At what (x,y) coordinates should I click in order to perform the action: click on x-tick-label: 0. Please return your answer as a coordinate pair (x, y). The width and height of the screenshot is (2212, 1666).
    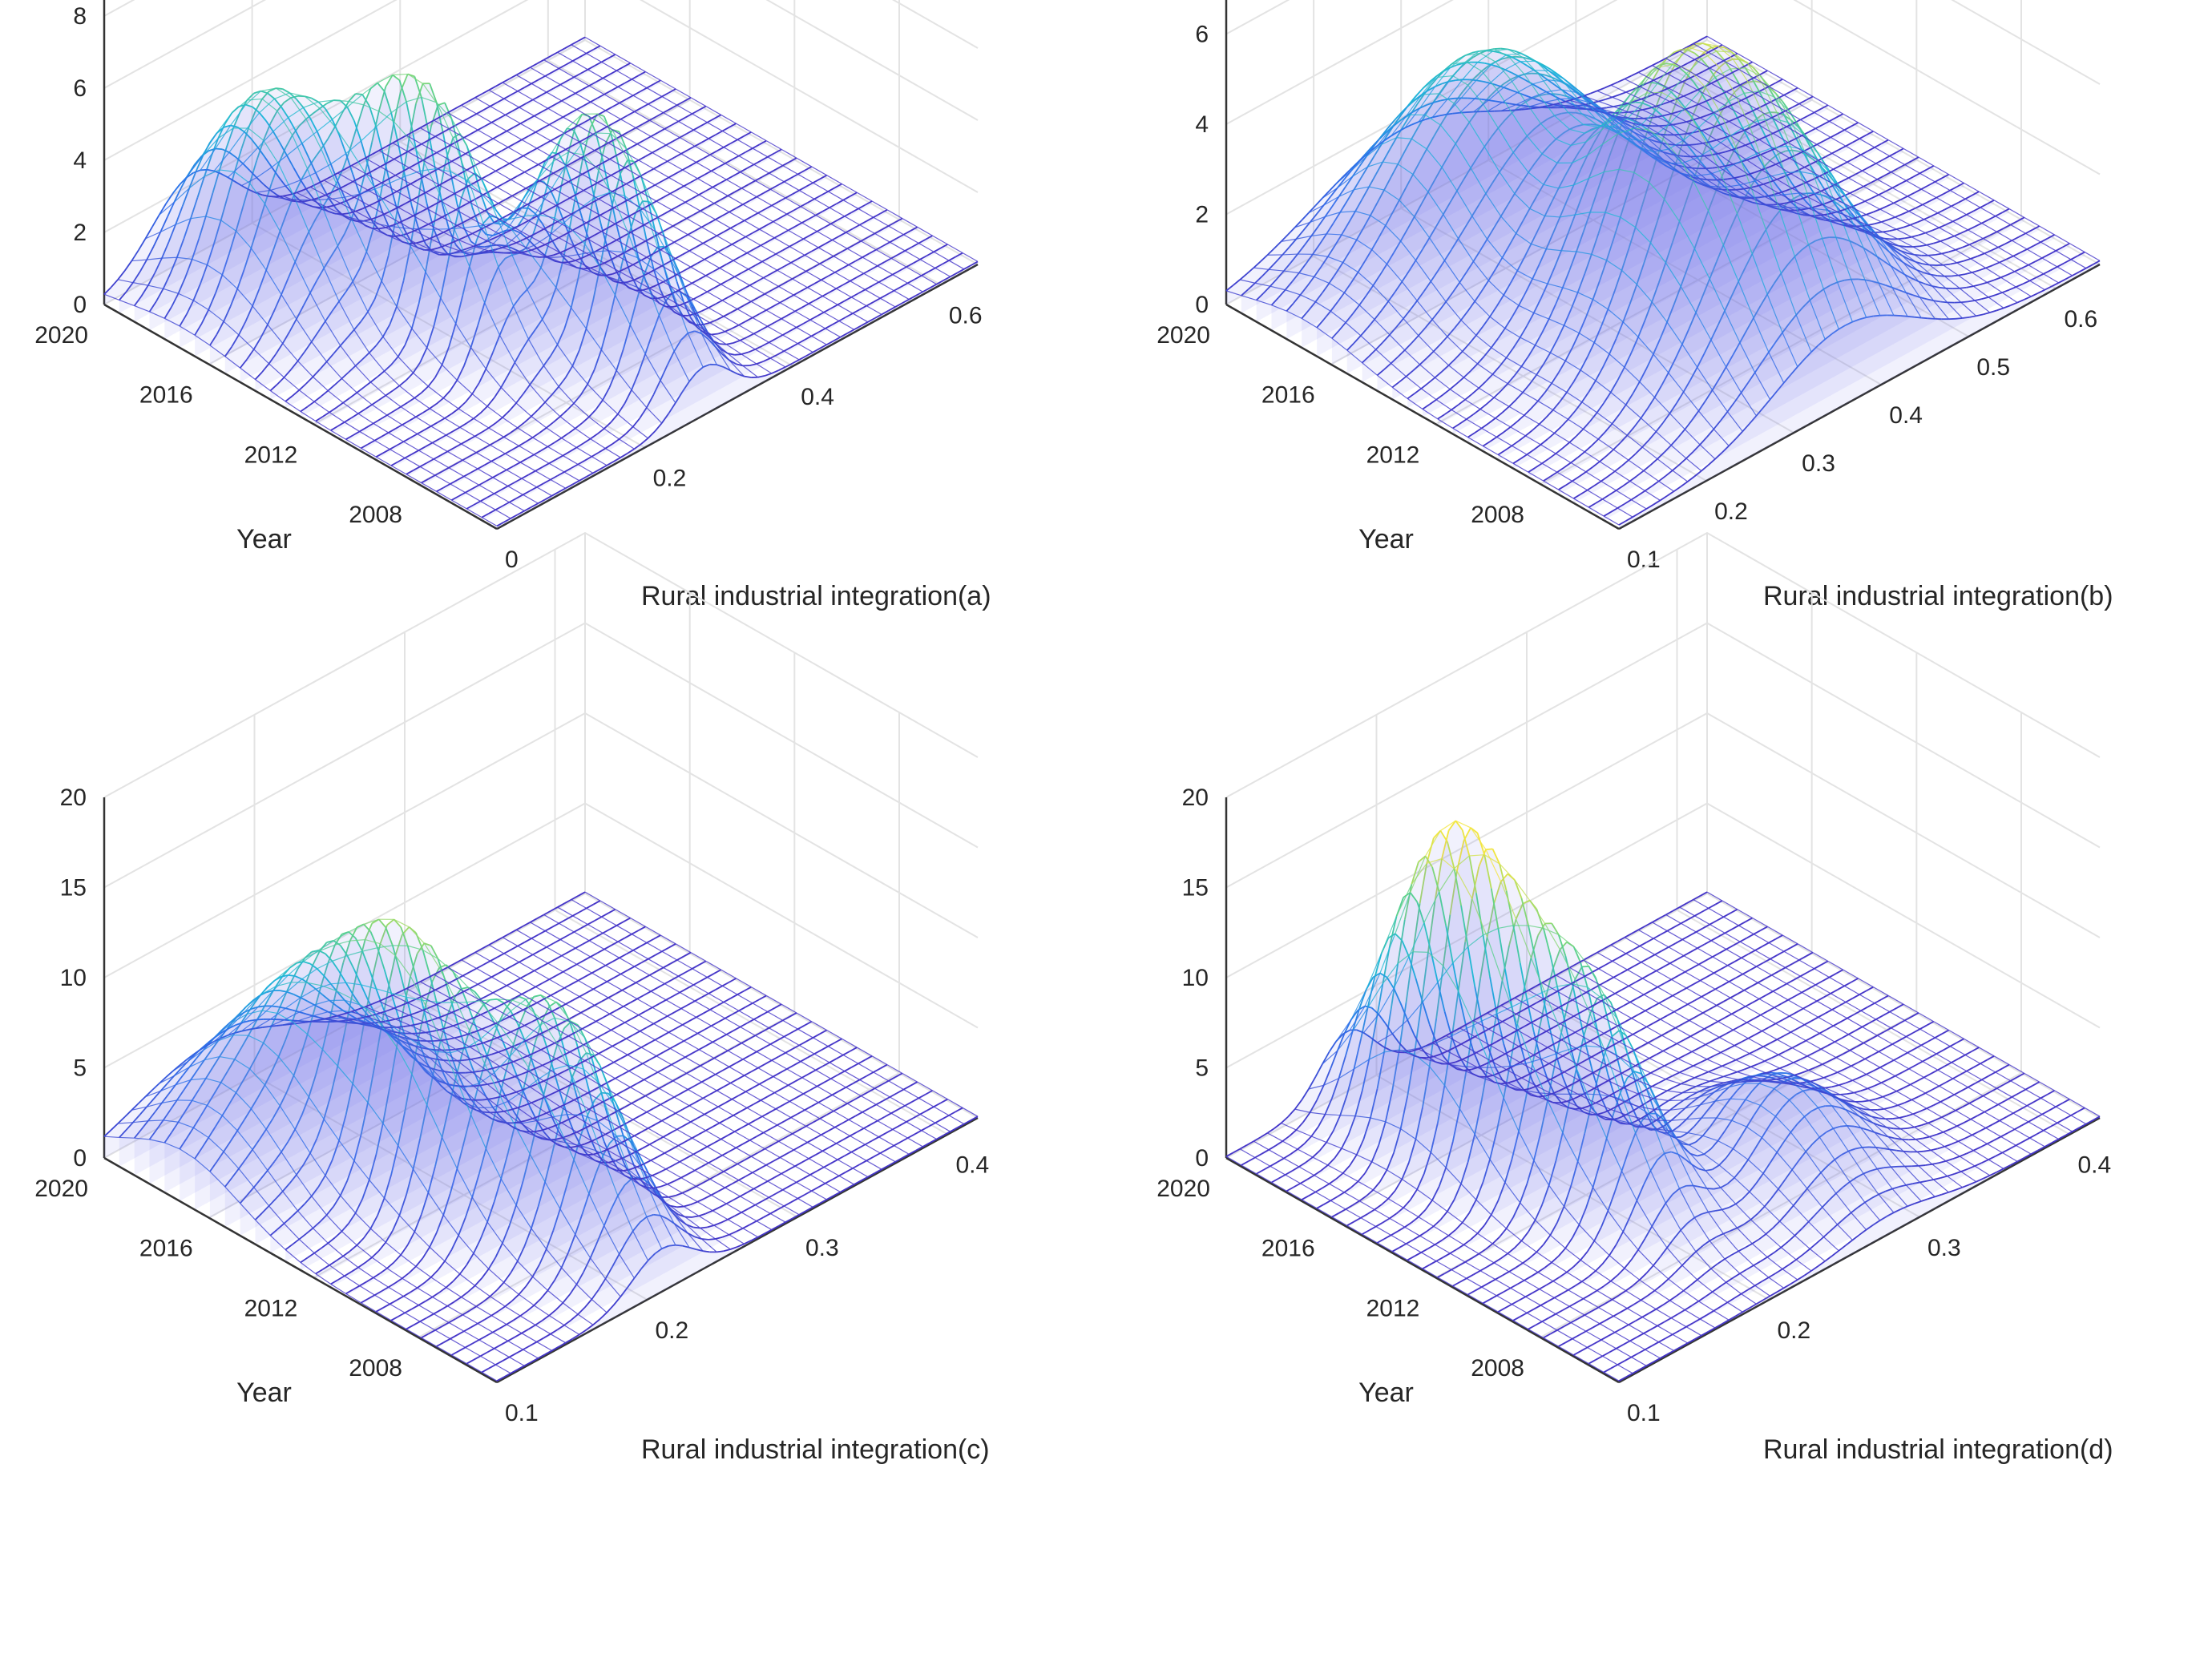
    Looking at the image, I should click on (512, 560).